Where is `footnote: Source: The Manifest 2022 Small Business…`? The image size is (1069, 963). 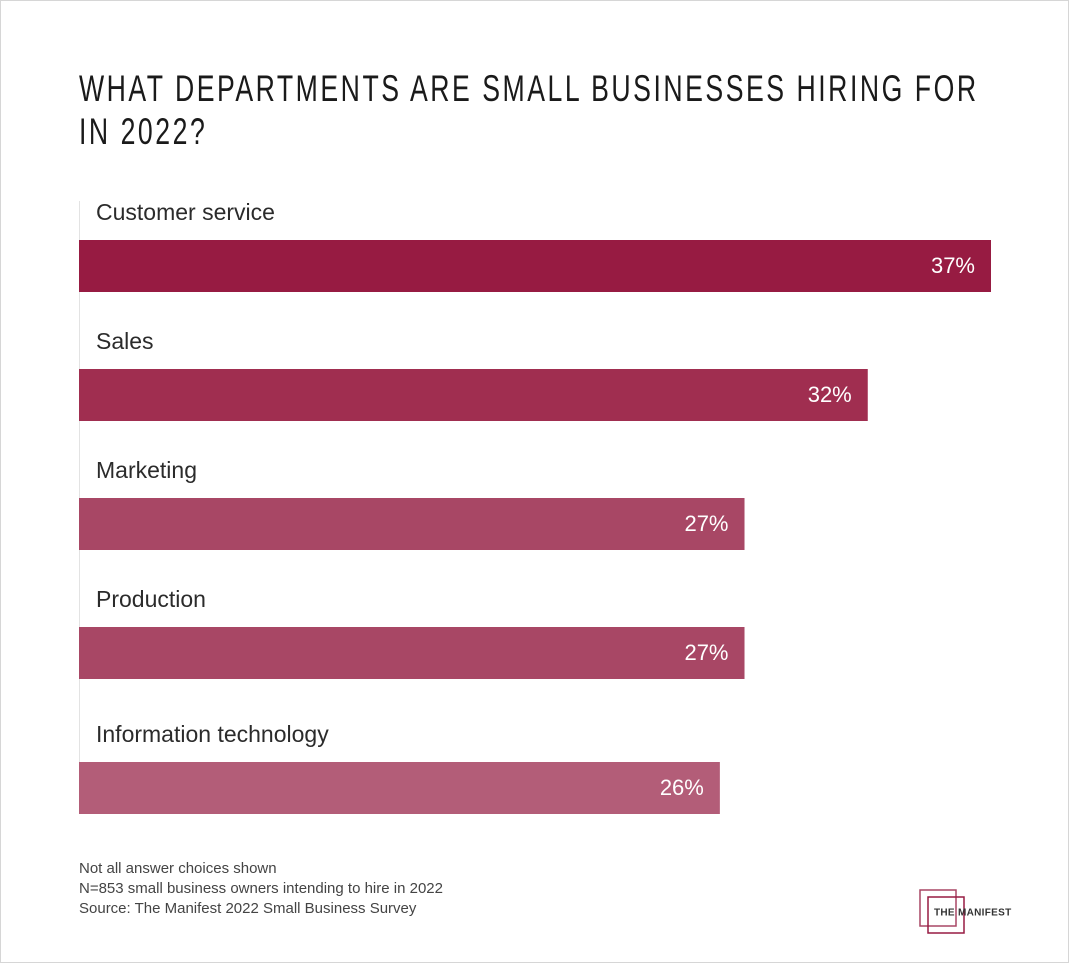 footnote: Source: The Manifest 2022 Small Business… is located at coordinates (248, 908).